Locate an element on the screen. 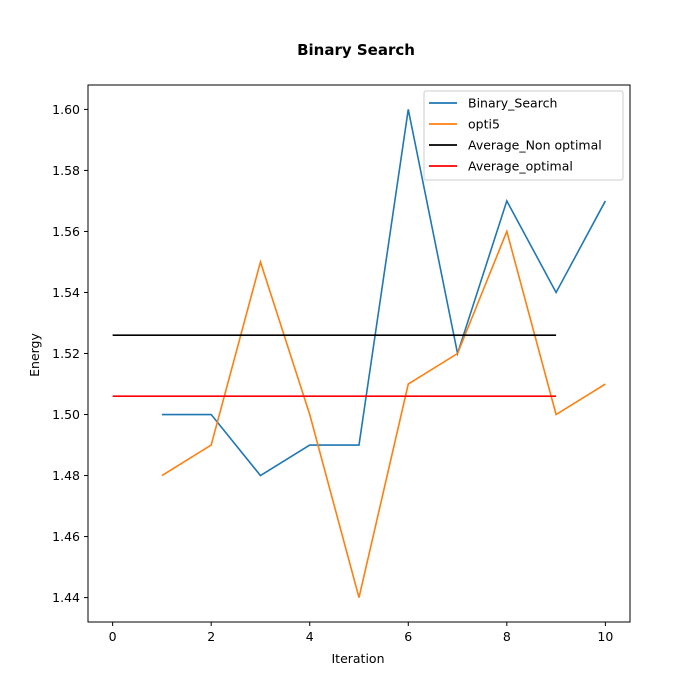  x-tick-label: 6 is located at coordinates (408, 636).